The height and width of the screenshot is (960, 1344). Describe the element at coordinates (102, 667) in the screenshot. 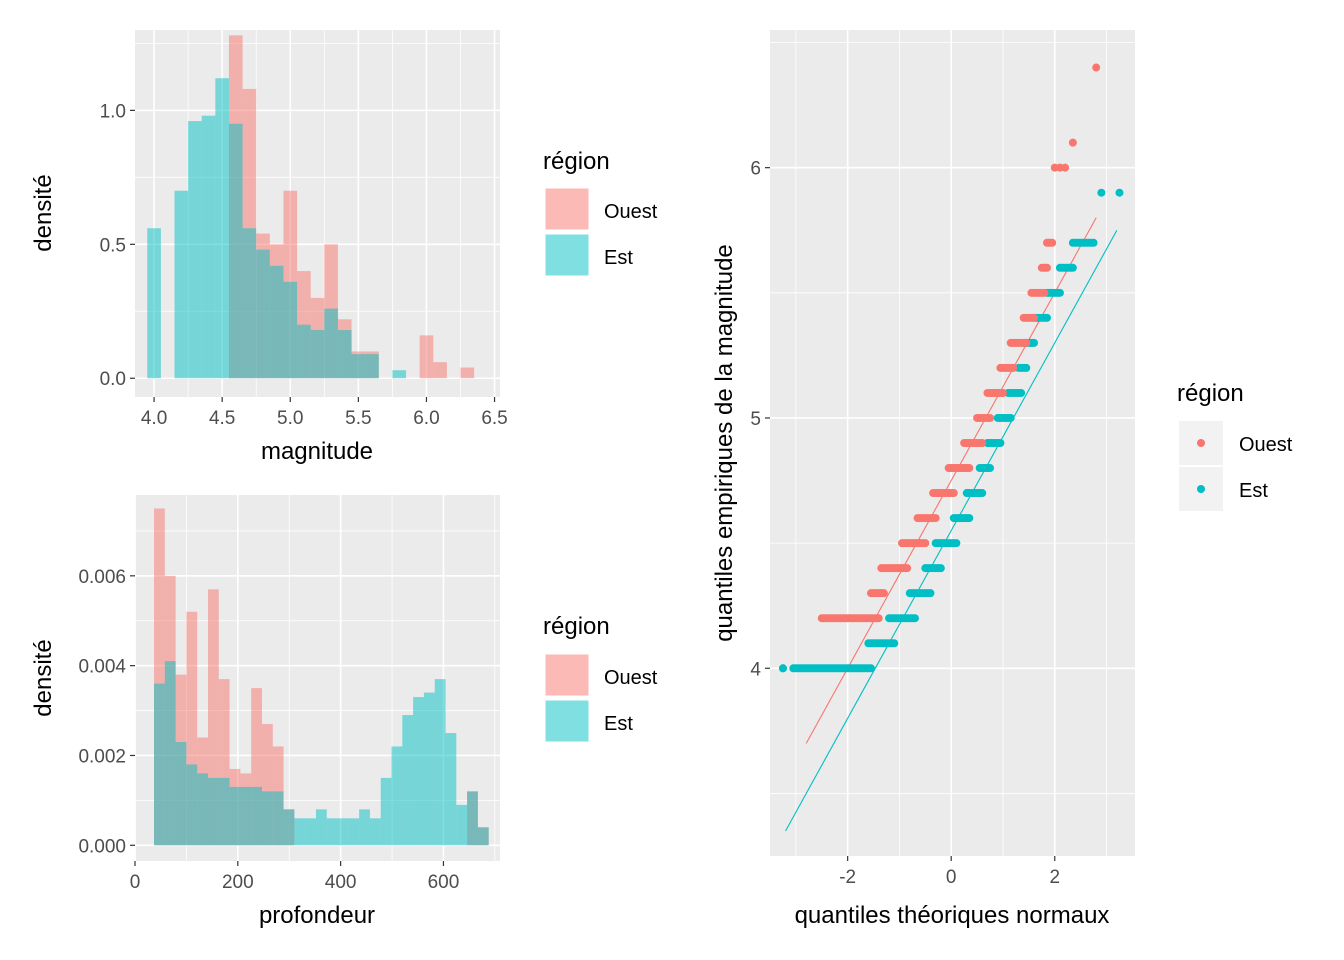

I see `y-tick-label: 0.004` at that location.